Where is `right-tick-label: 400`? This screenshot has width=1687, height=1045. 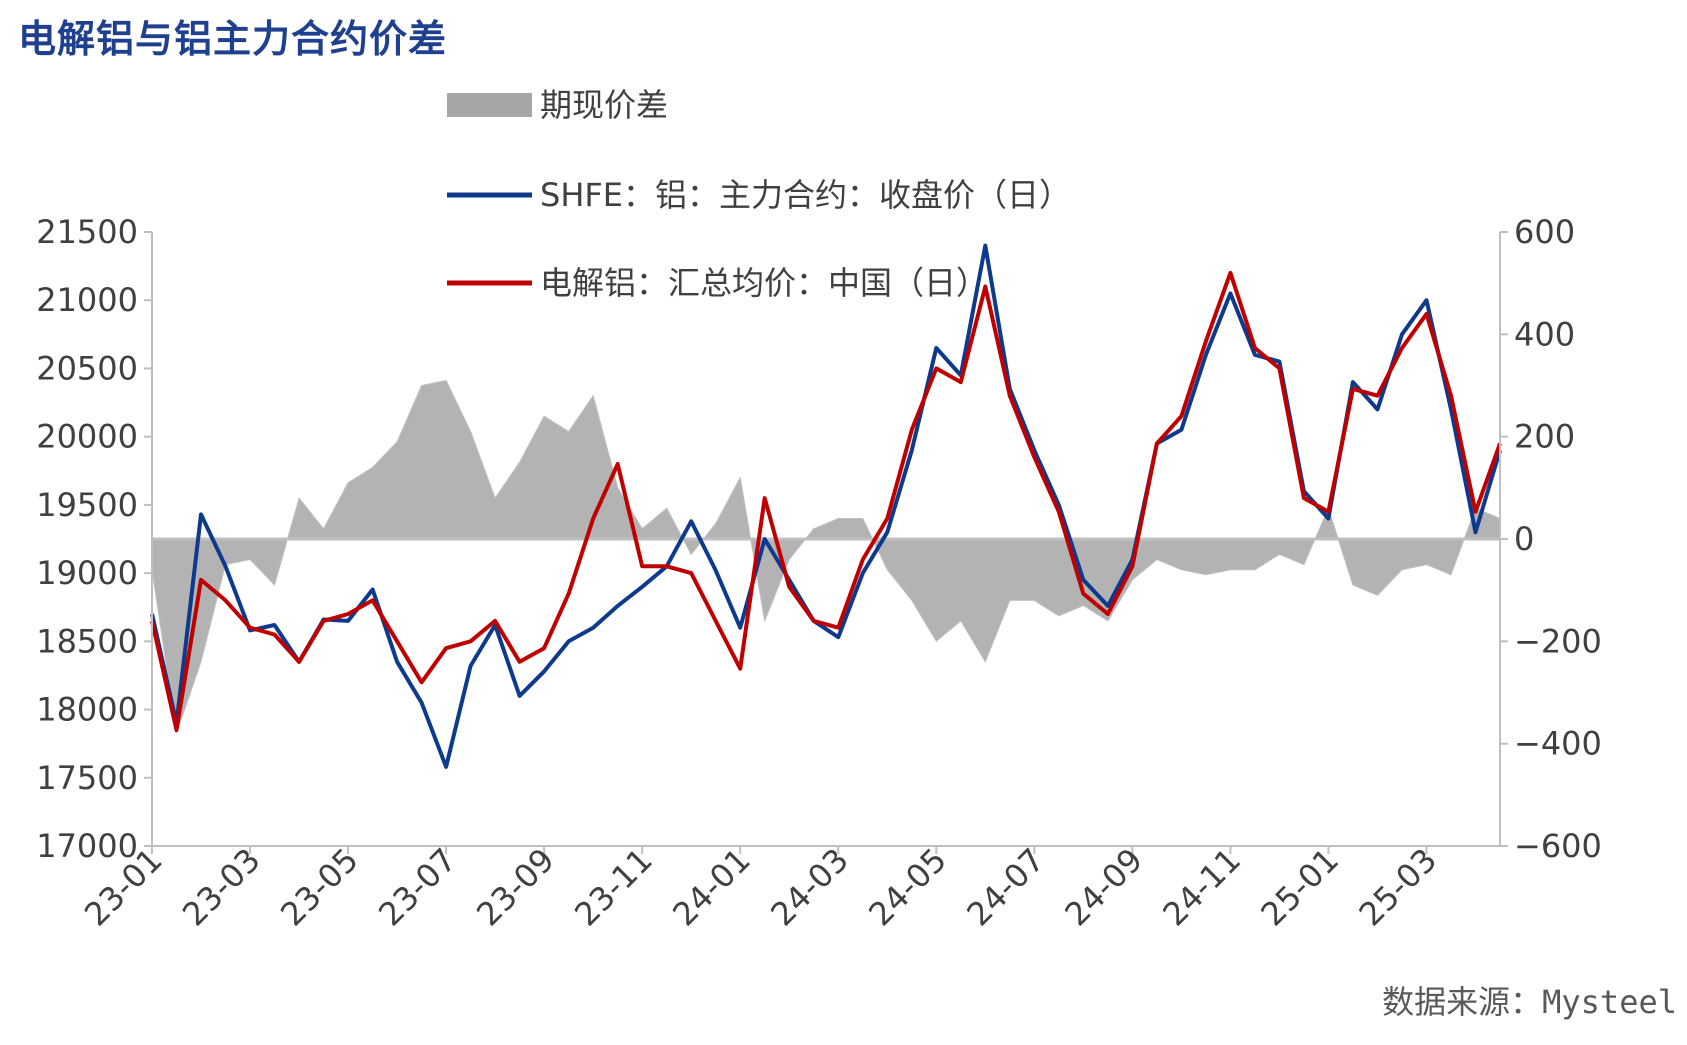
right-tick-label: 400 is located at coordinates (1544, 334).